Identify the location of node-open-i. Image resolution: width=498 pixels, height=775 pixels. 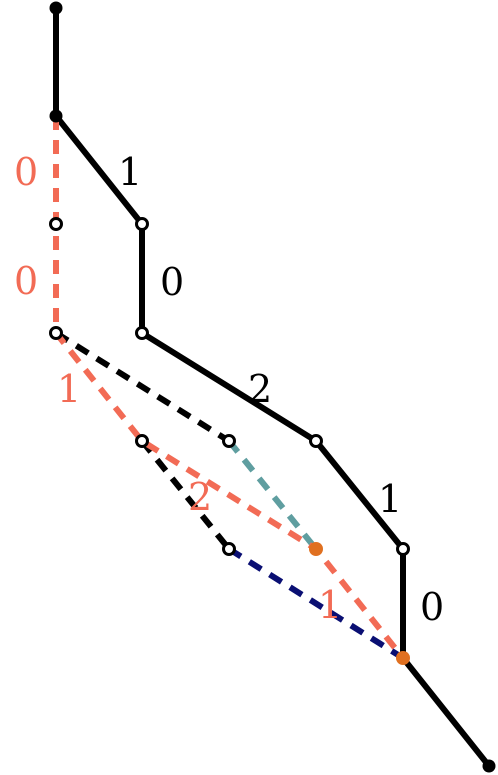
(56, 333).